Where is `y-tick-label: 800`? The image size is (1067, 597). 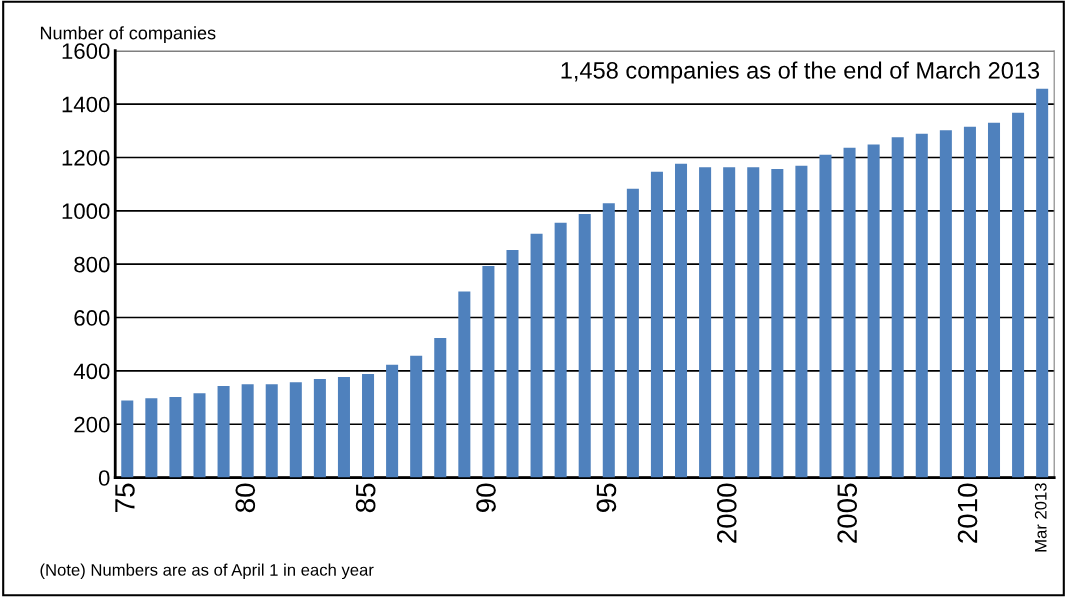
y-tick-label: 800 is located at coordinates (92, 264).